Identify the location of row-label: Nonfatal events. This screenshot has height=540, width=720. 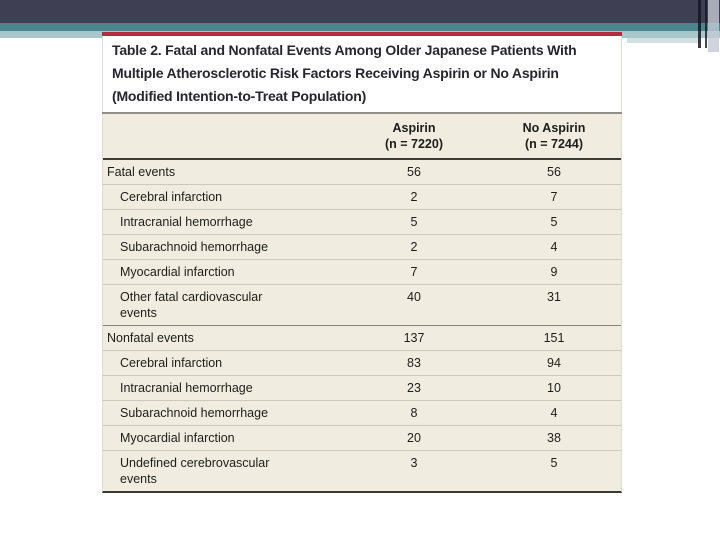
(150, 338).